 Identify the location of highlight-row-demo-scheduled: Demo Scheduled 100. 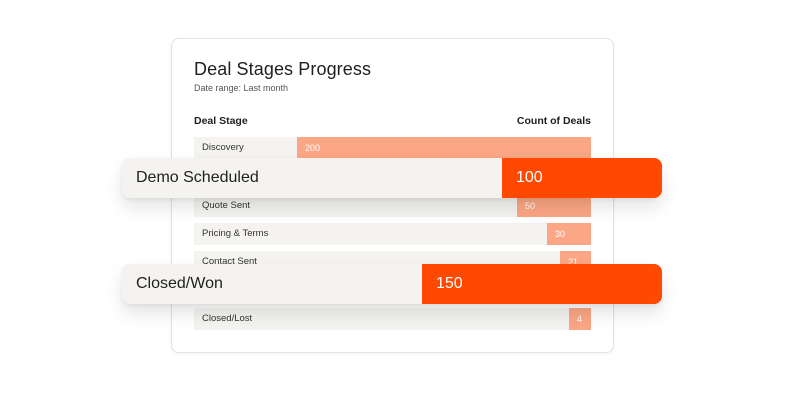
(392, 178).